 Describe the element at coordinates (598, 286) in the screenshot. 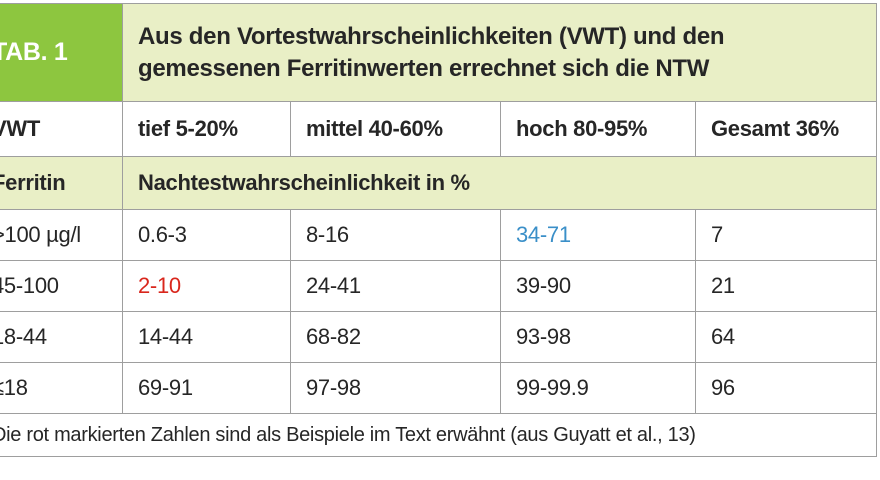

I see `cell: 39-90` at that location.